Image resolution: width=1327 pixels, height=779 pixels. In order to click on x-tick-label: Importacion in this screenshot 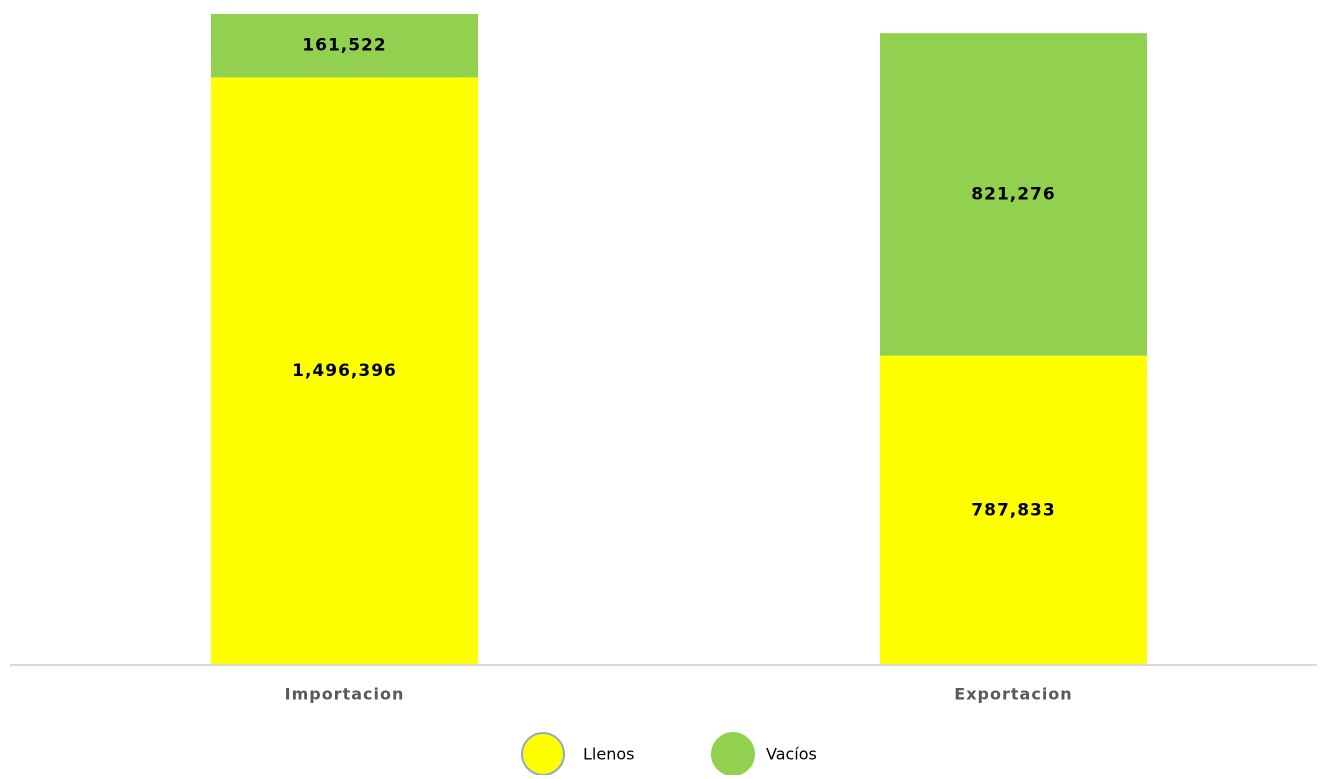, I will do `click(345, 694)`.